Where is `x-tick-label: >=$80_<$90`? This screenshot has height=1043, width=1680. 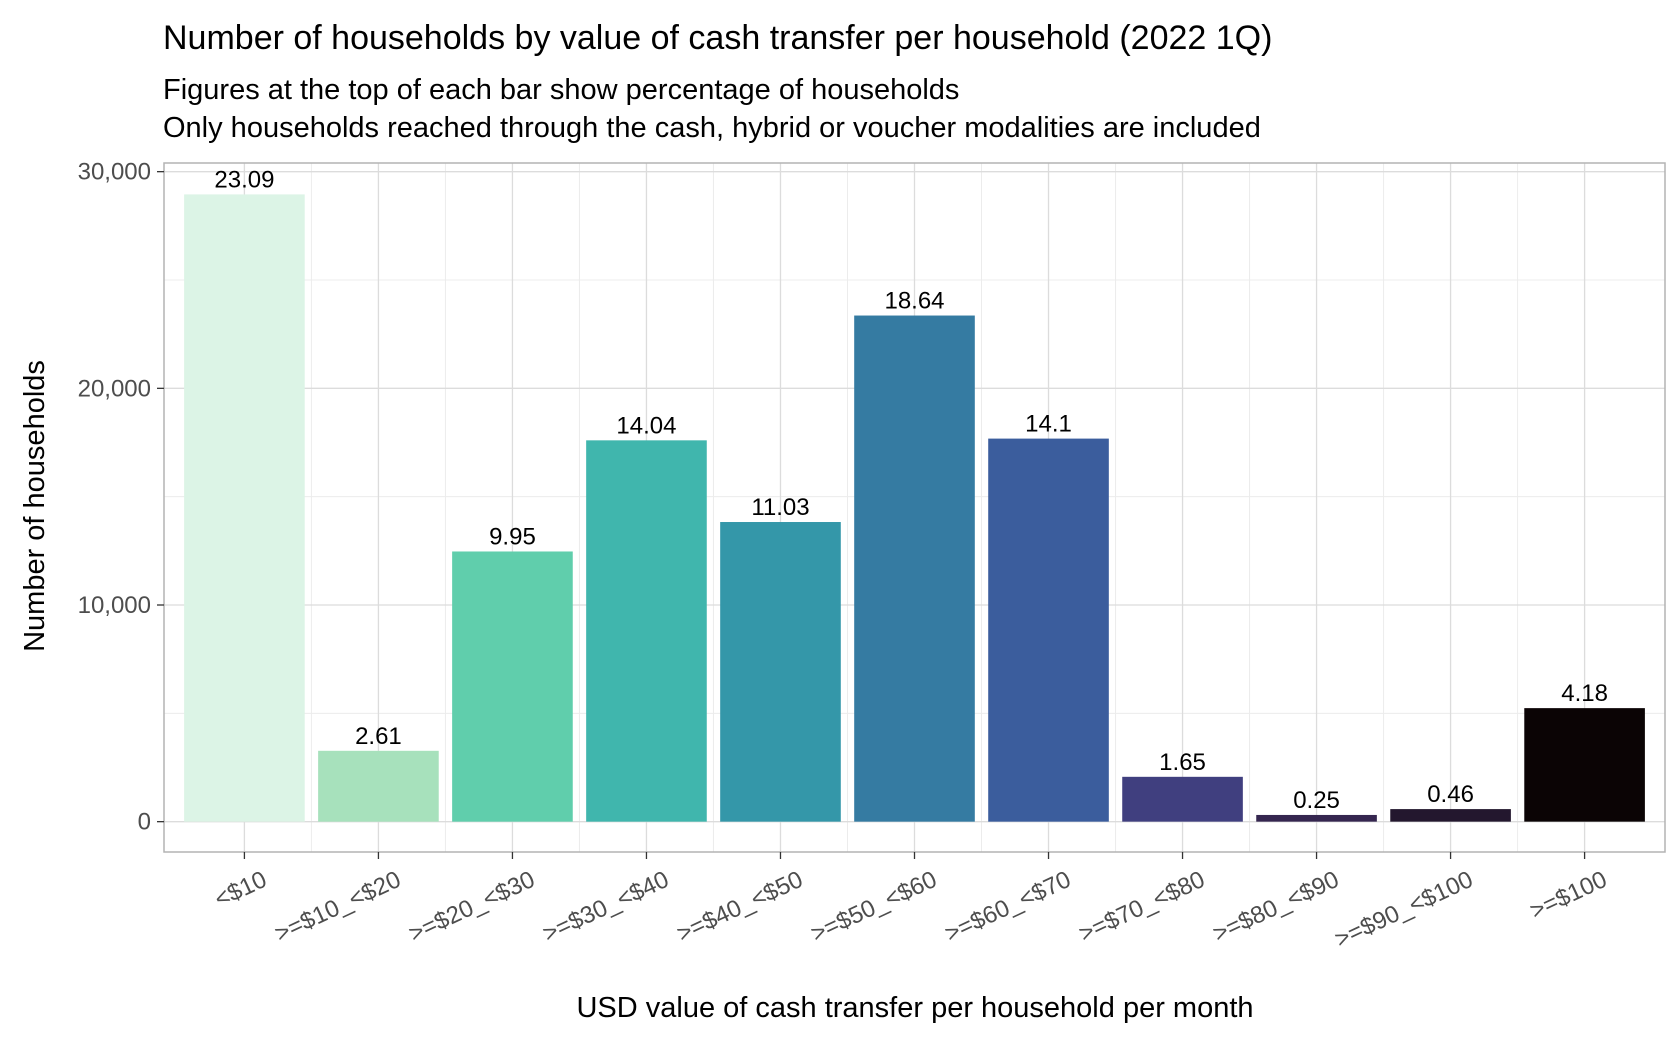 x-tick-label: >=$80_<$90 is located at coordinates (1276, 907).